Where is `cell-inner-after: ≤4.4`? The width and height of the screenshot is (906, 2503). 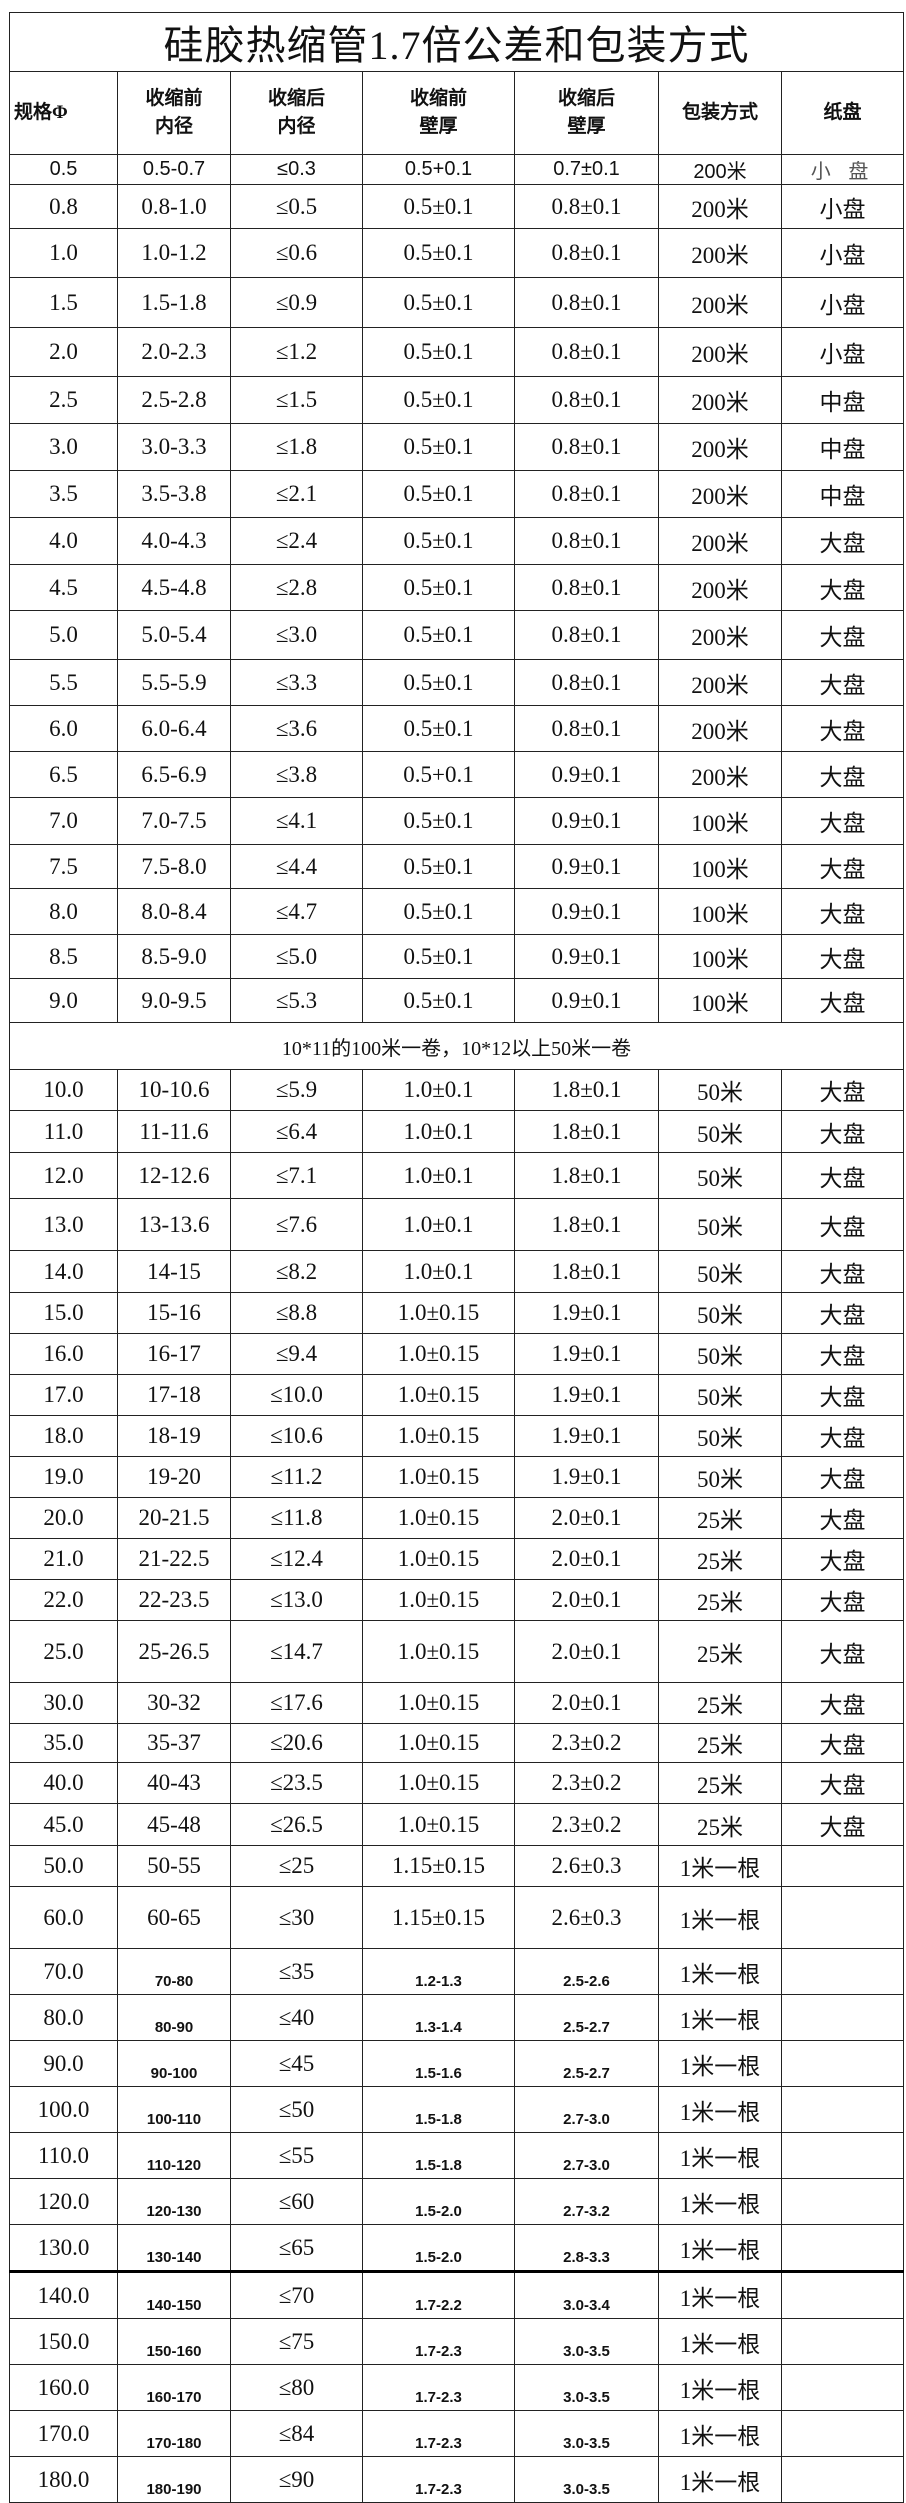
cell-inner-after: ≤4.4 is located at coordinates (296, 866).